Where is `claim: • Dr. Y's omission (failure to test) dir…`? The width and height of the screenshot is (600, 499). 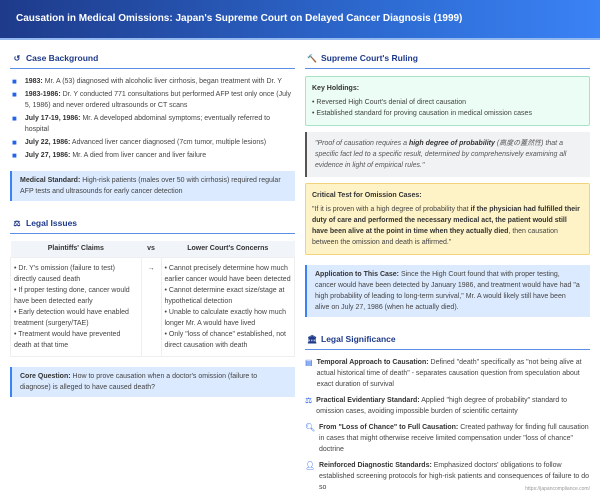 claim: • Dr. Y's omission (failure to test) dir… is located at coordinates (64, 273).